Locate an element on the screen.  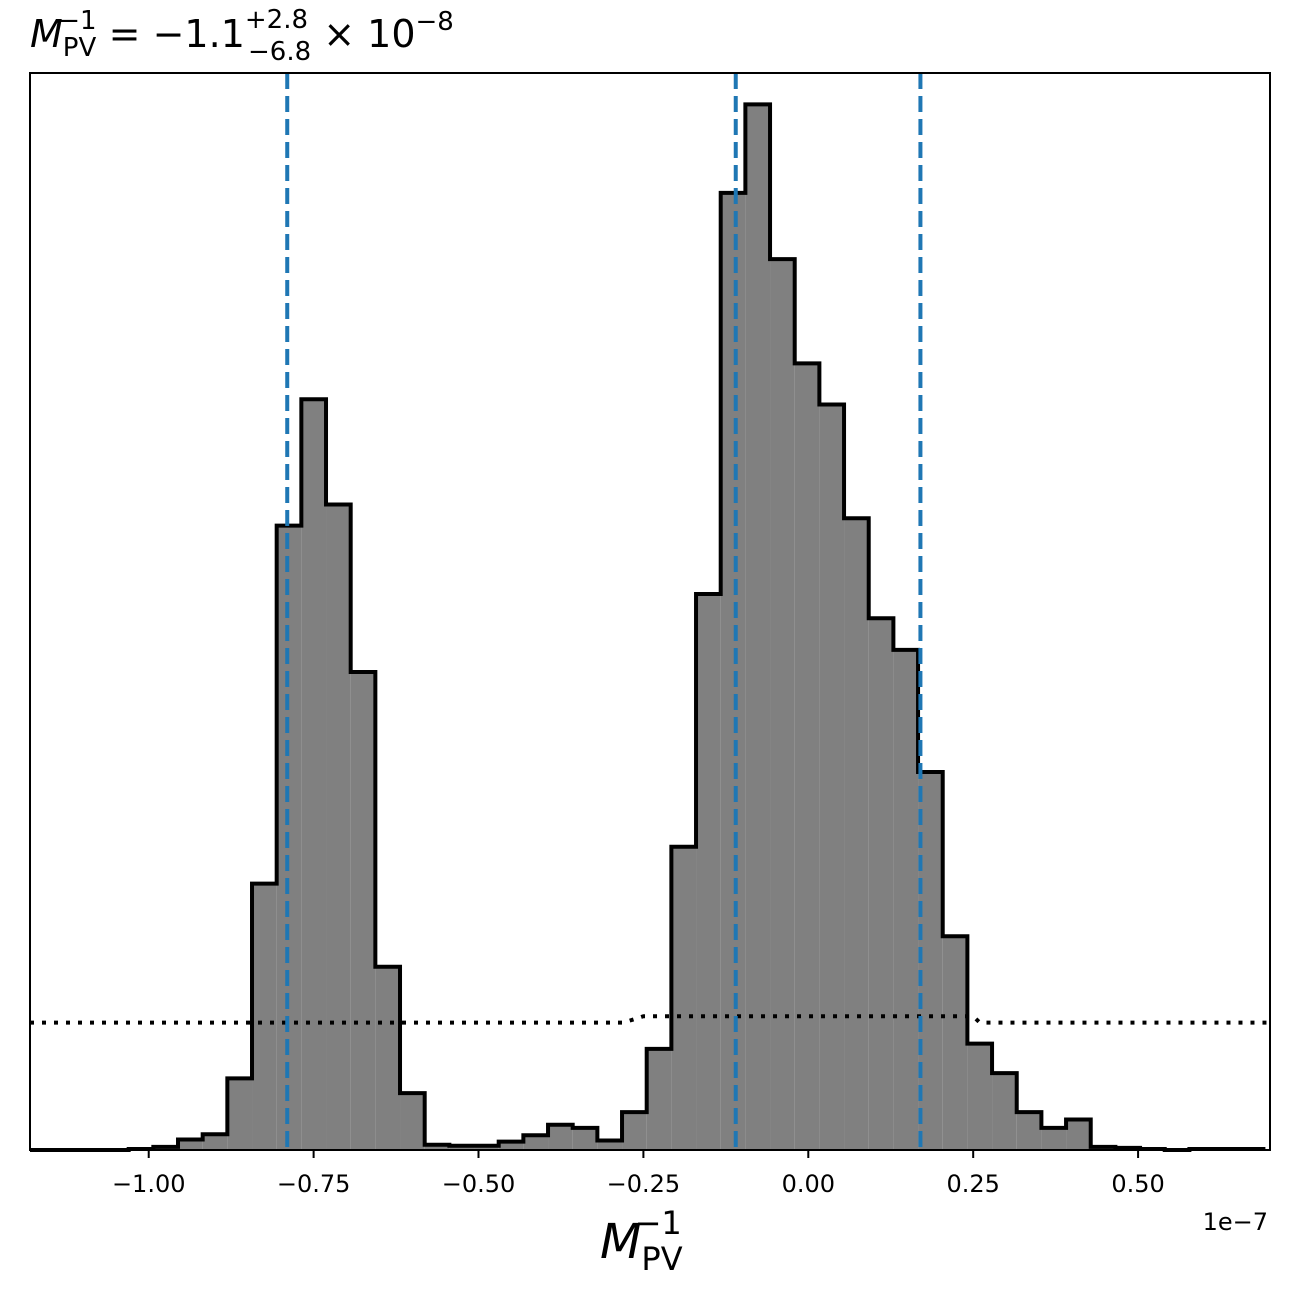
title-exponent: −8 is located at coordinates (435, 22).